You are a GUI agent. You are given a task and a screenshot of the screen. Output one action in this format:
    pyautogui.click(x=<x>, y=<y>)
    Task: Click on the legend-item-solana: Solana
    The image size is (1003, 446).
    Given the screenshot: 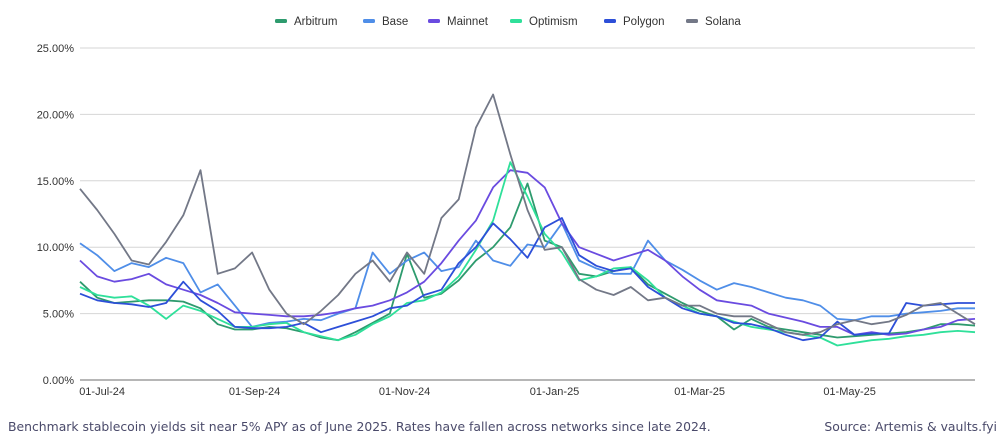 What is the action you would take?
    pyautogui.click(x=713, y=22)
    